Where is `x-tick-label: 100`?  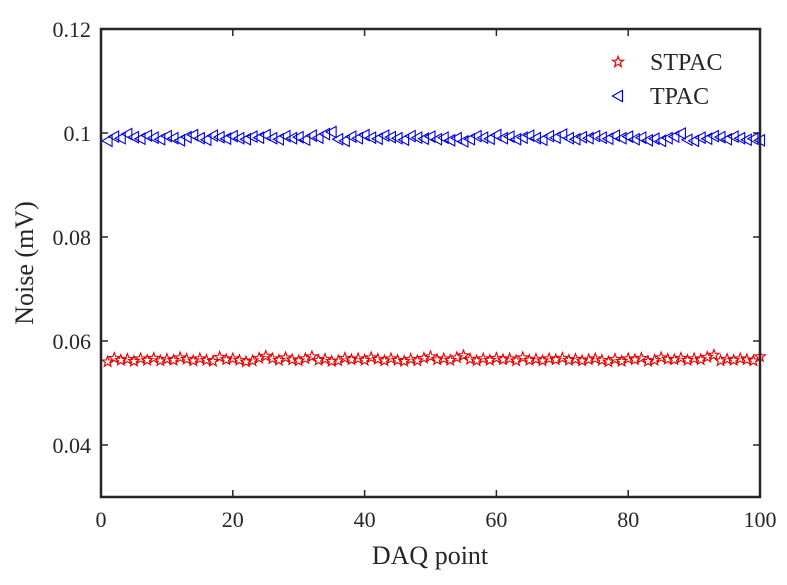 x-tick-label: 100 is located at coordinates (760, 519).